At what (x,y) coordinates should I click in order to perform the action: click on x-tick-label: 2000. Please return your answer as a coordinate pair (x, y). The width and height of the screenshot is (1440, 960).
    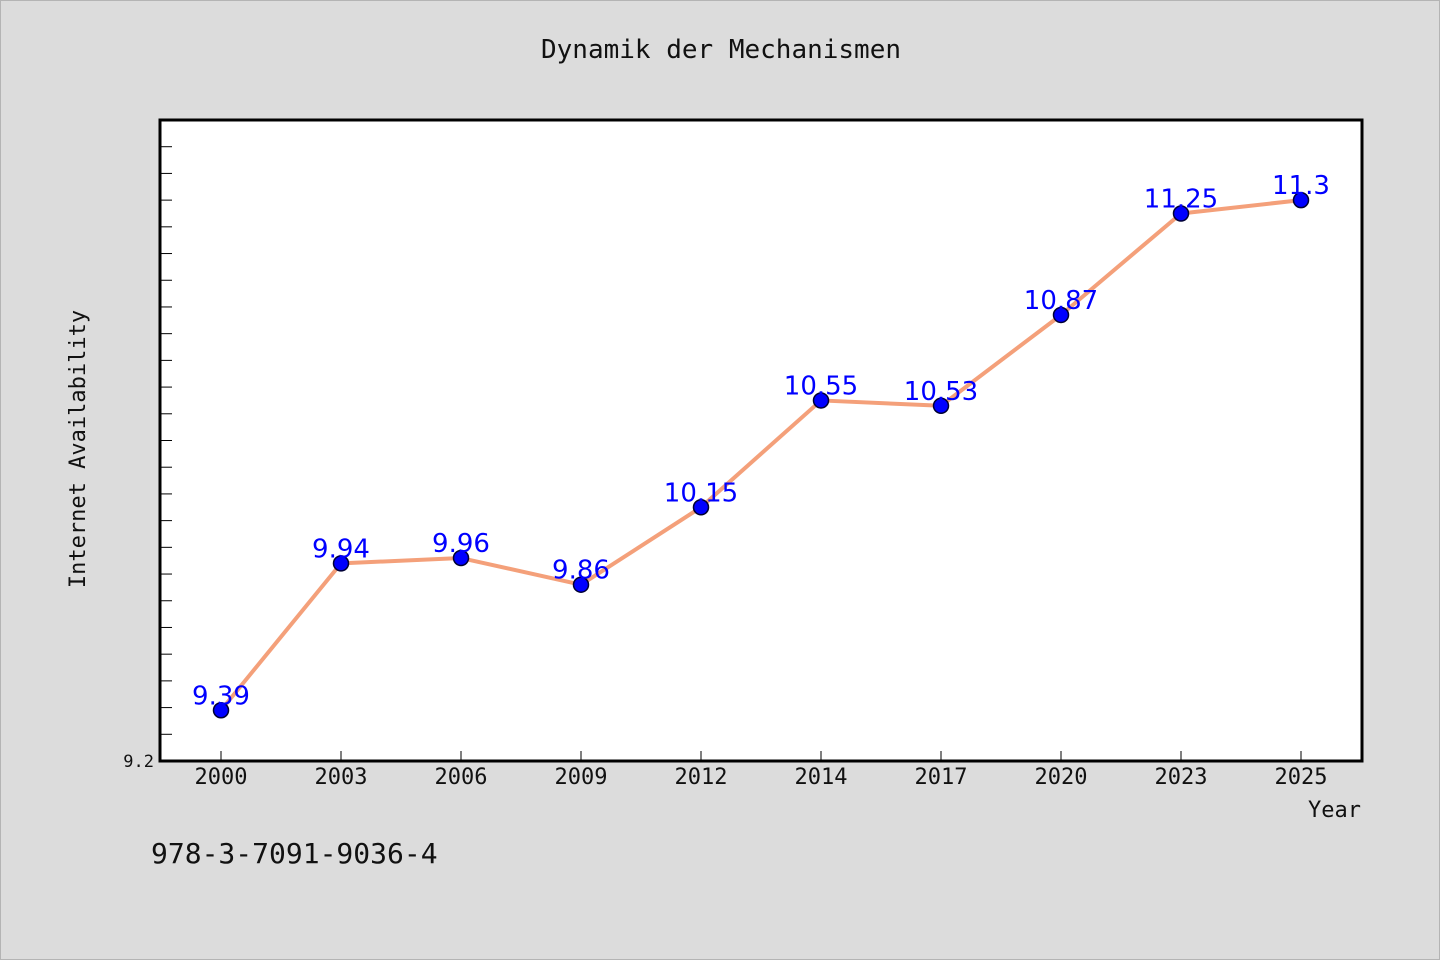
    Looking at the image, I should click on (221, 777).